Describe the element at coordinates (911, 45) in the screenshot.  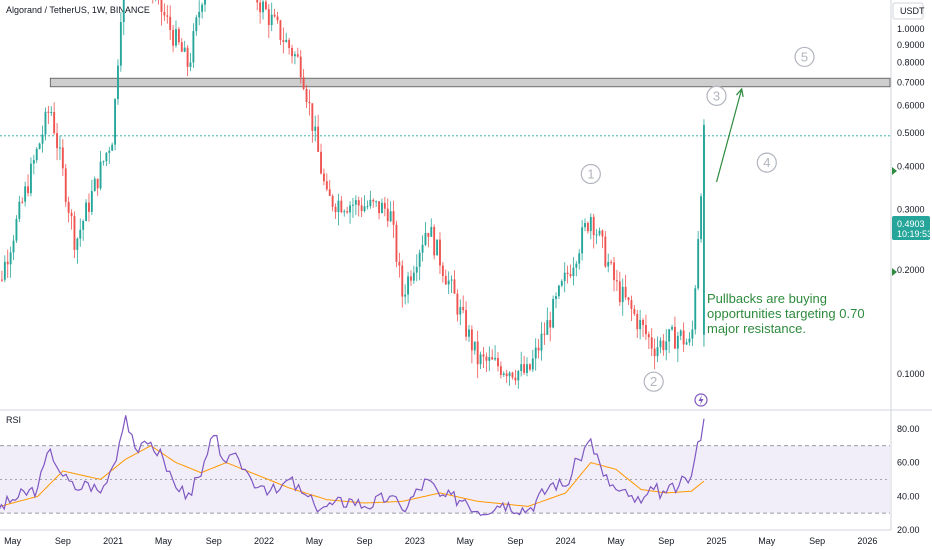
I see `price-tick-label: 0.9000` at that location.